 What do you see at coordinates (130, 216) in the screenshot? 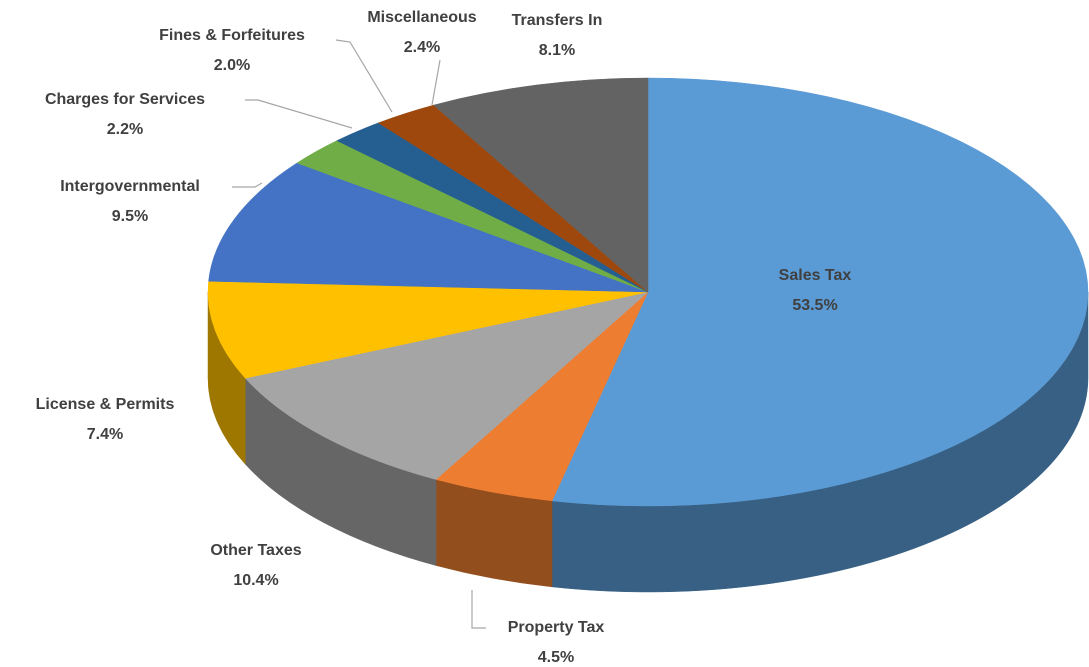
I see `slice-value-label: 9.5%` at bounding box center [130, 216].